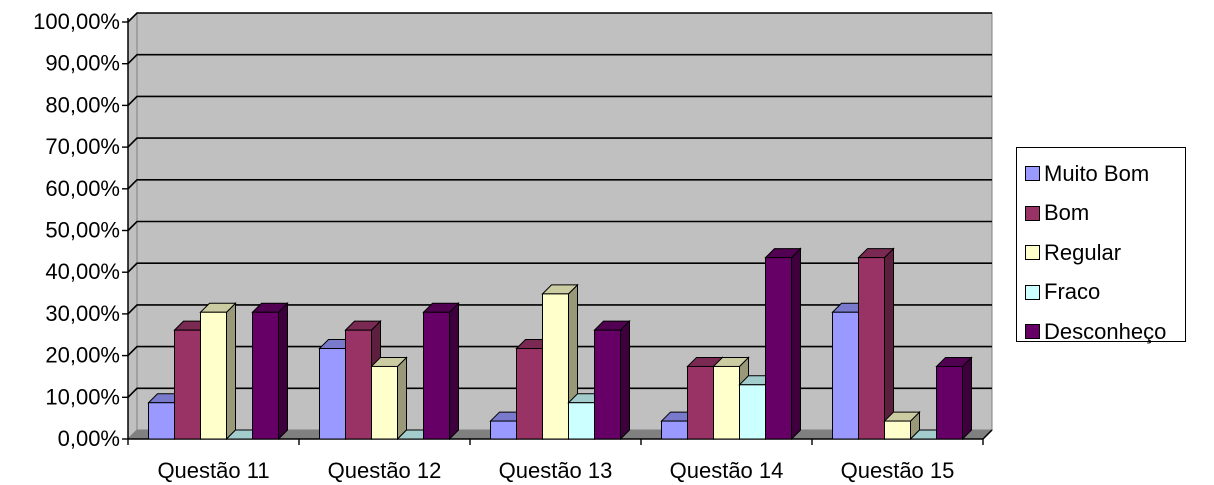  I want to click on x-tick-label: Questão 15, so click(898, 470).